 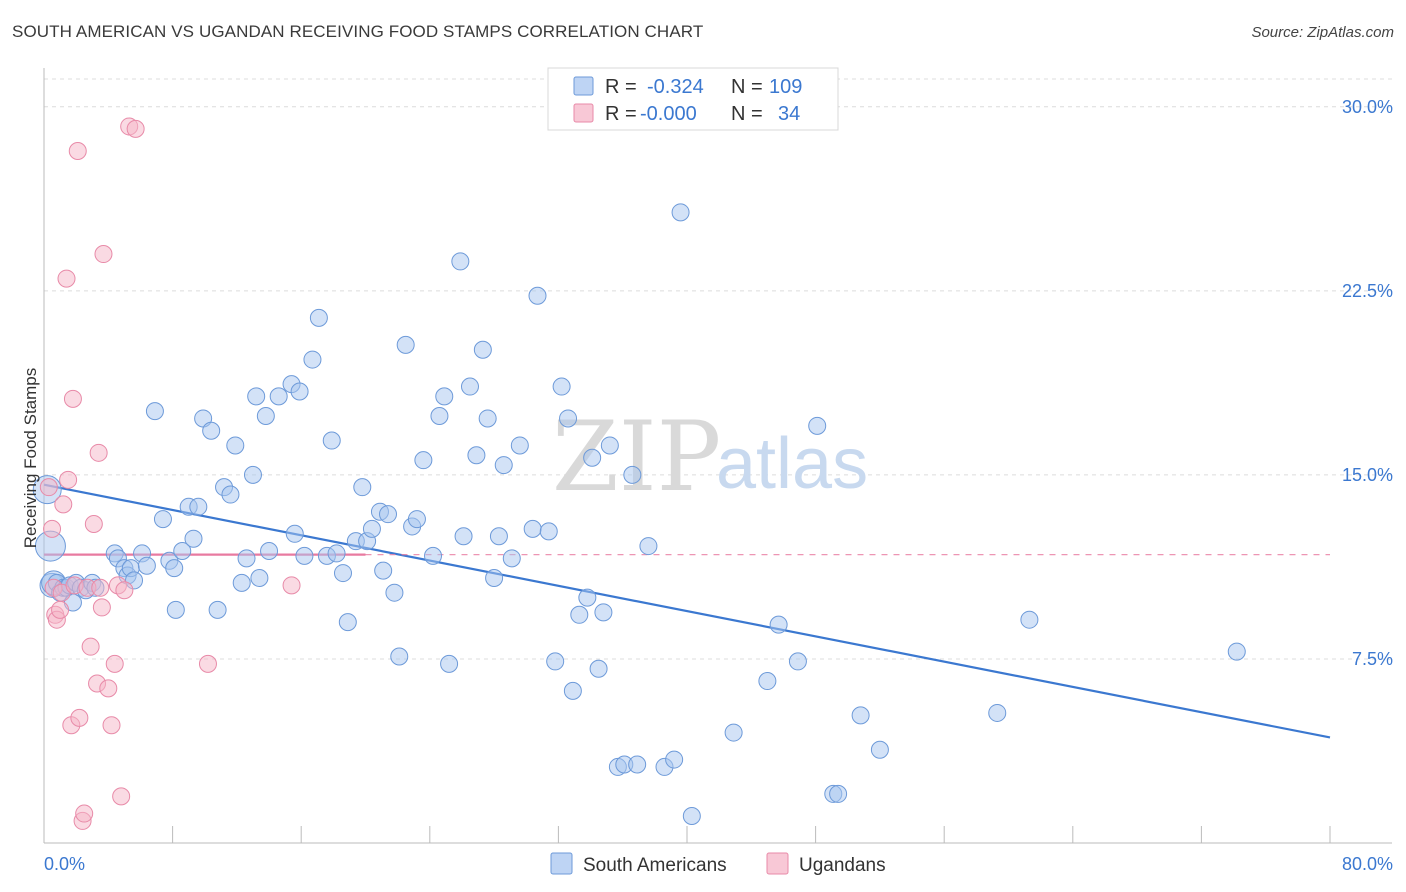 What do you see at coordinates (777, 863) in the screenshot?
I see `bottom-legend-swatch-ugandans` at bounding box center [777, 863].